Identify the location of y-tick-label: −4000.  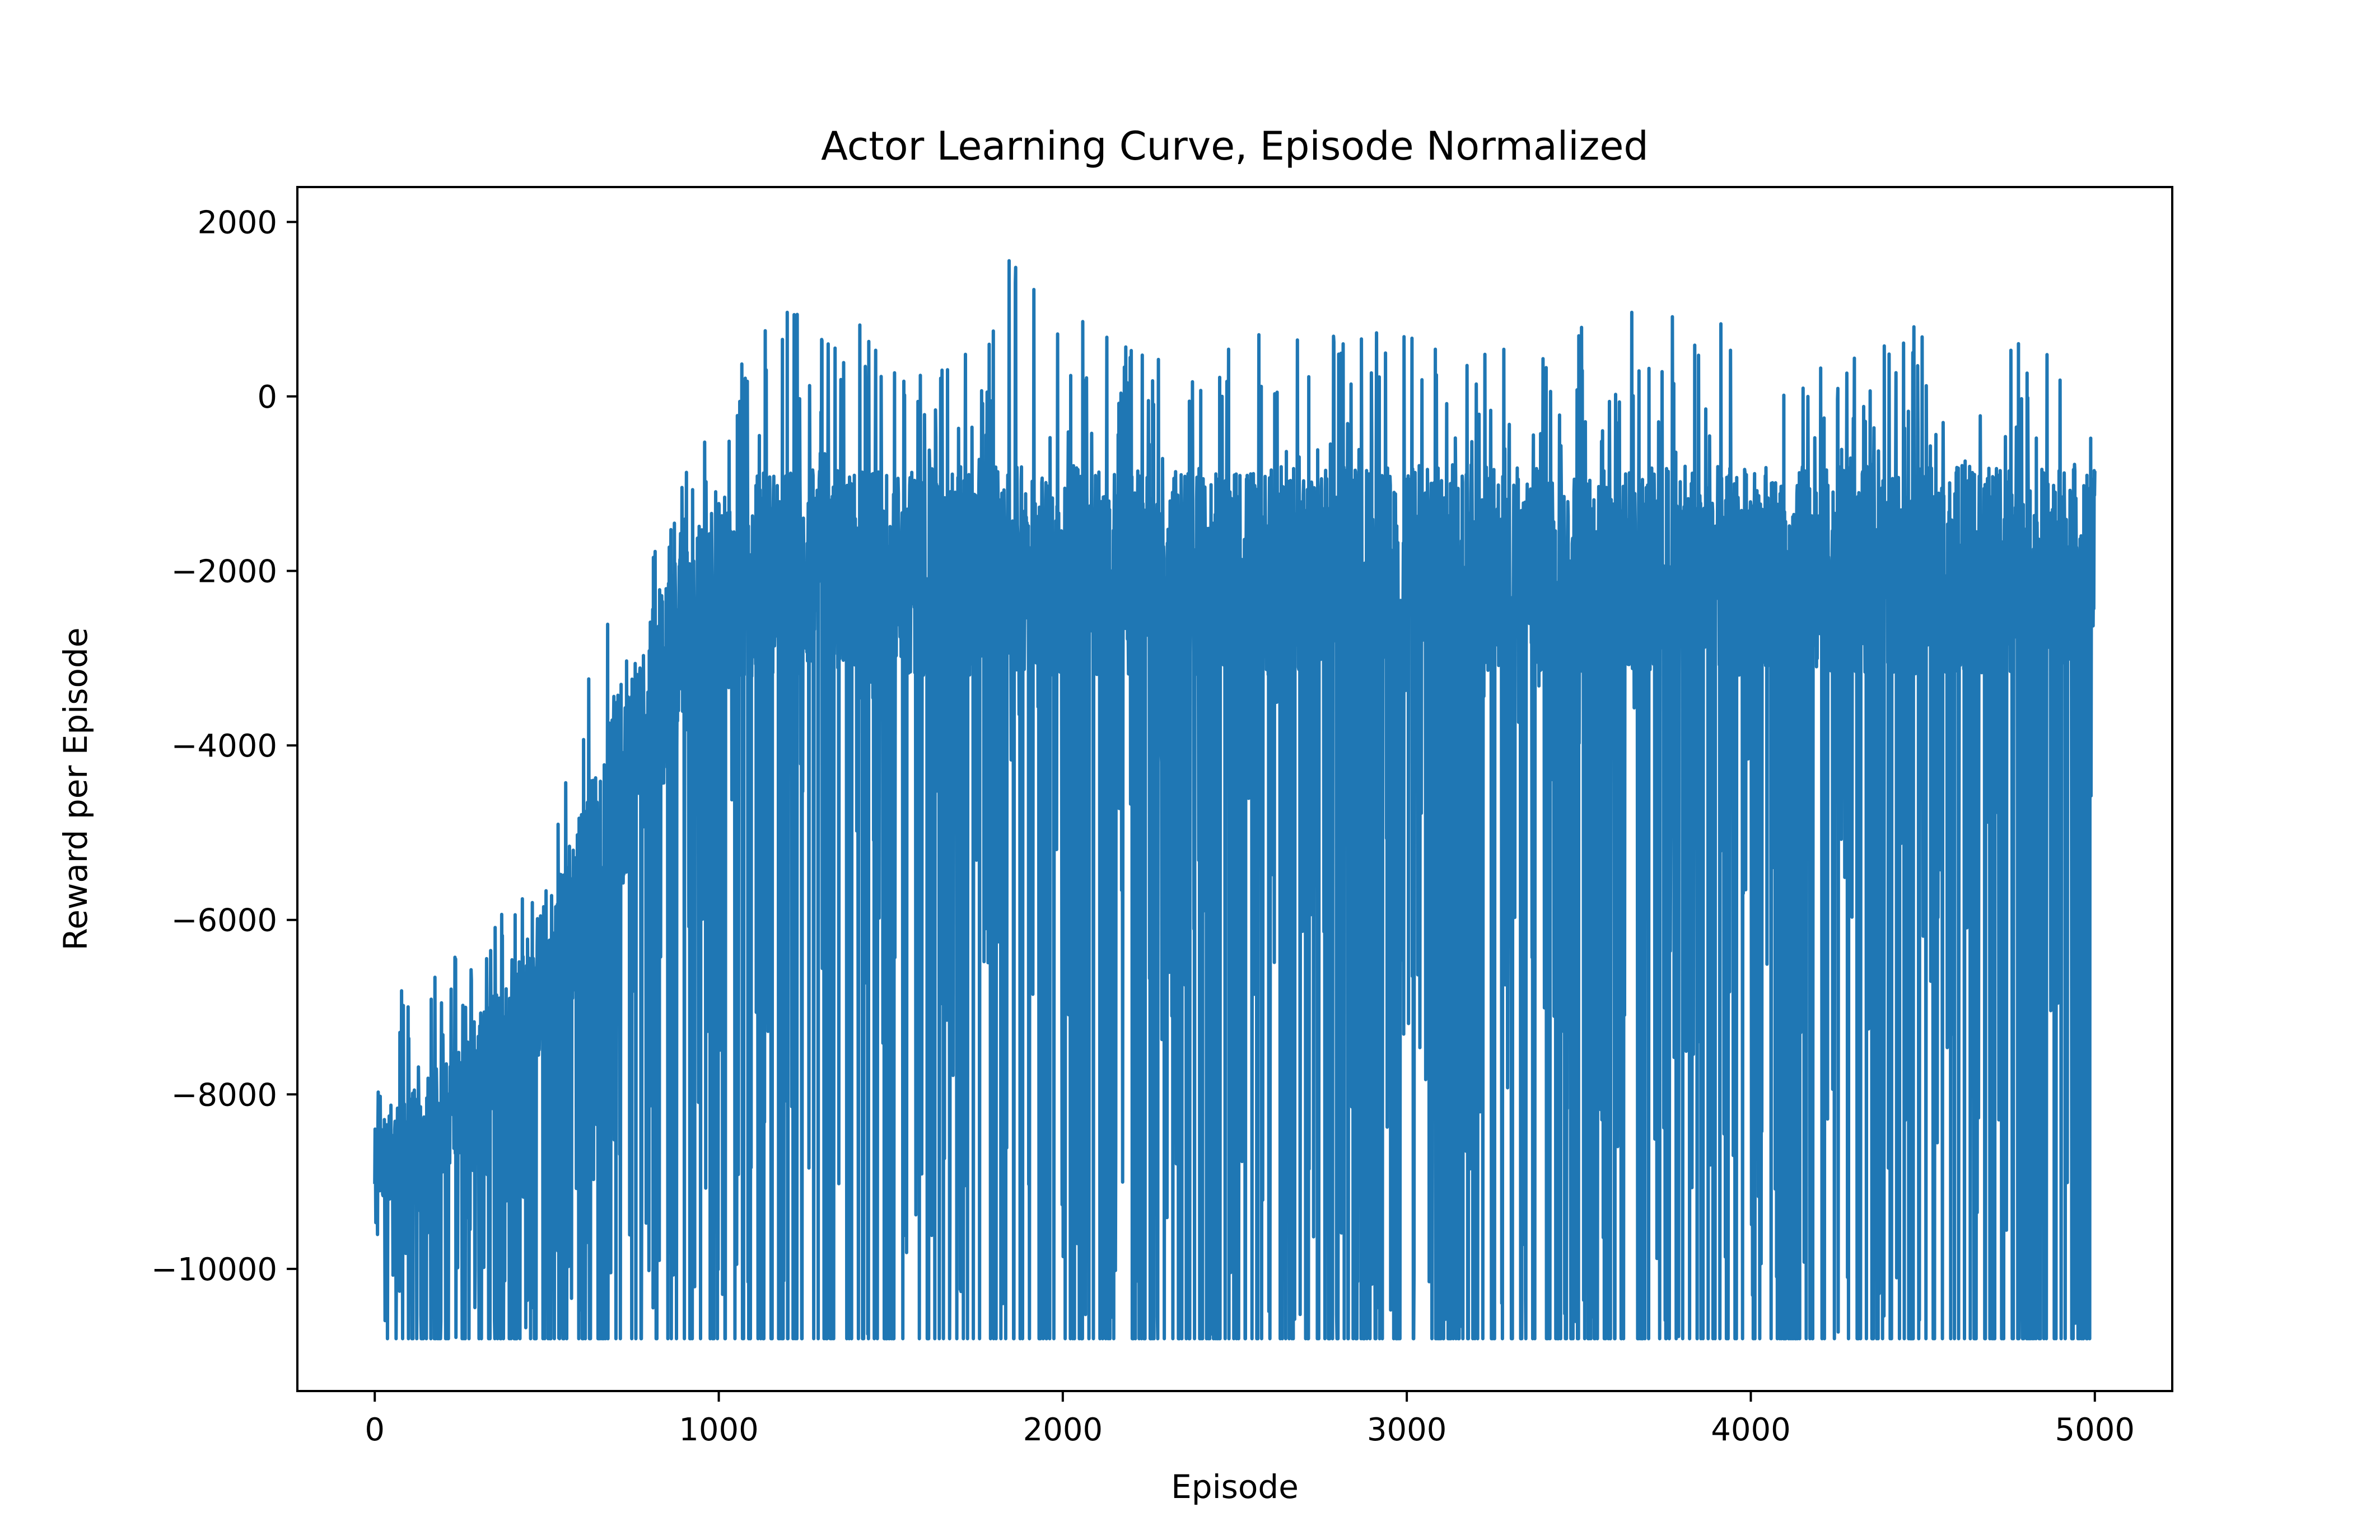
(224, 746).